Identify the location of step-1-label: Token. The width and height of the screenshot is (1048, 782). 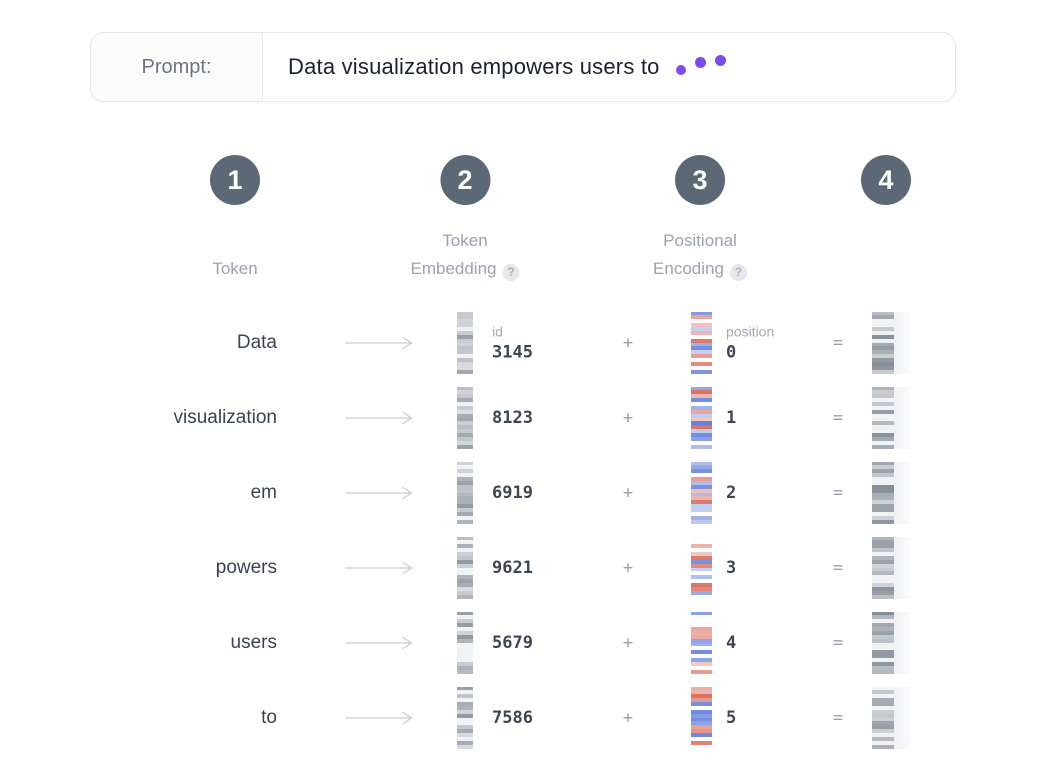
(235, 268).